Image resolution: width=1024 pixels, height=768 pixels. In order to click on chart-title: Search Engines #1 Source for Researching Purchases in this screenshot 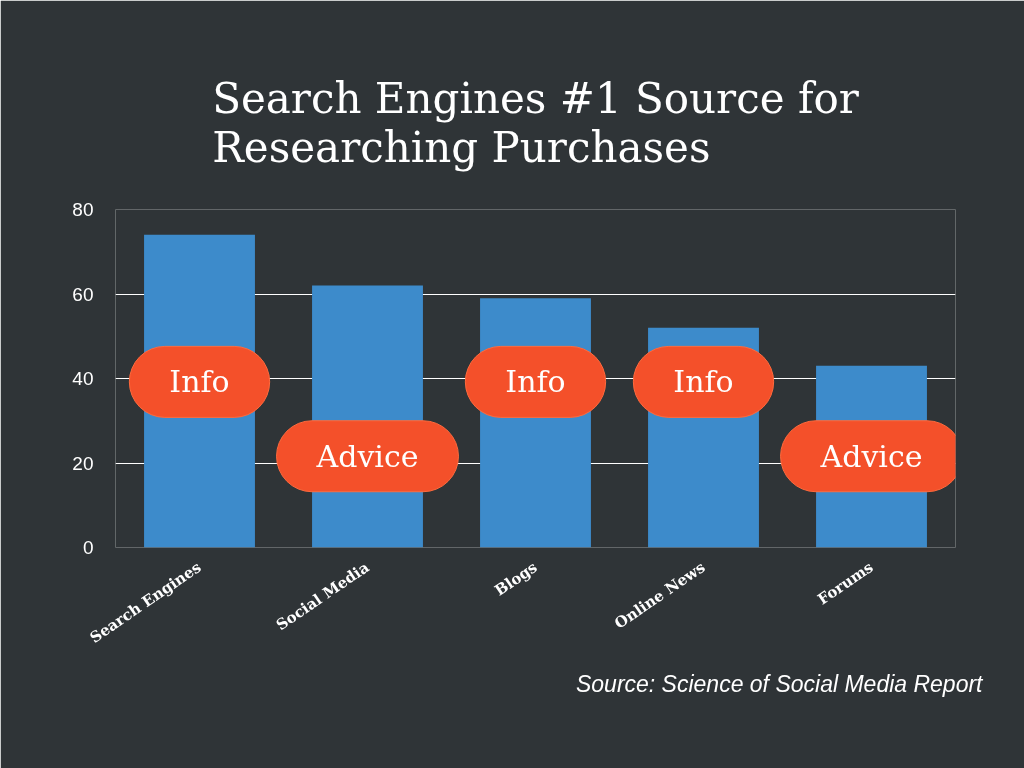, I will do `click(536, 123)`.